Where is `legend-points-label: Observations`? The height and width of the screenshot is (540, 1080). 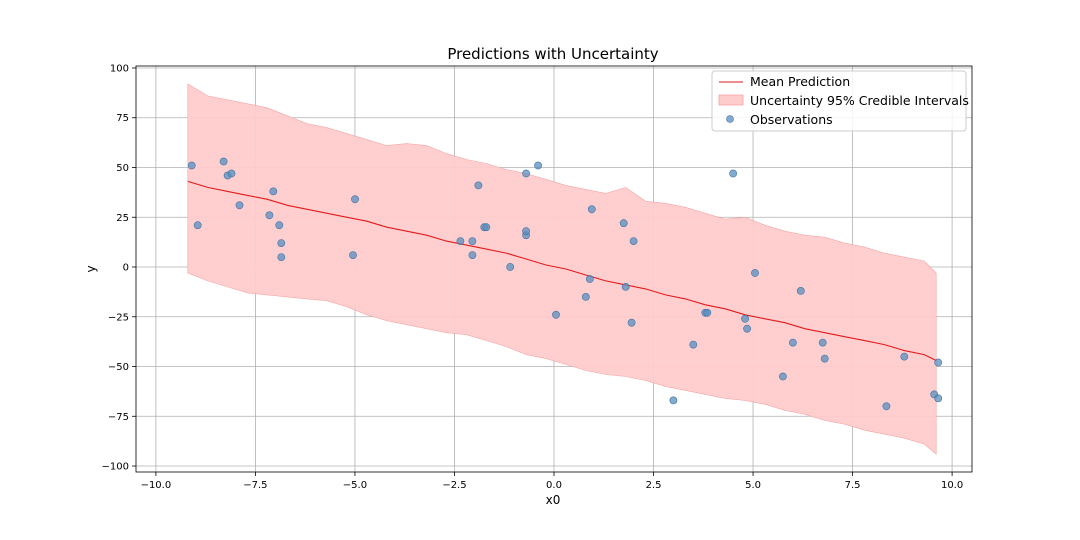
legend-points-label: Observations is located at coordinates (791, 119).